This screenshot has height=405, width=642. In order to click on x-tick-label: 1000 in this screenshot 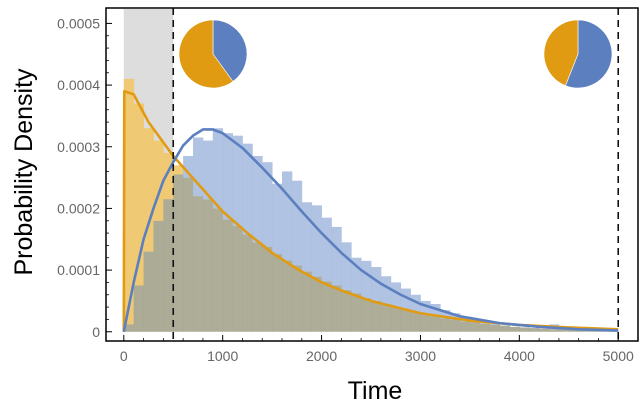, I will do `click(222, 356)`.